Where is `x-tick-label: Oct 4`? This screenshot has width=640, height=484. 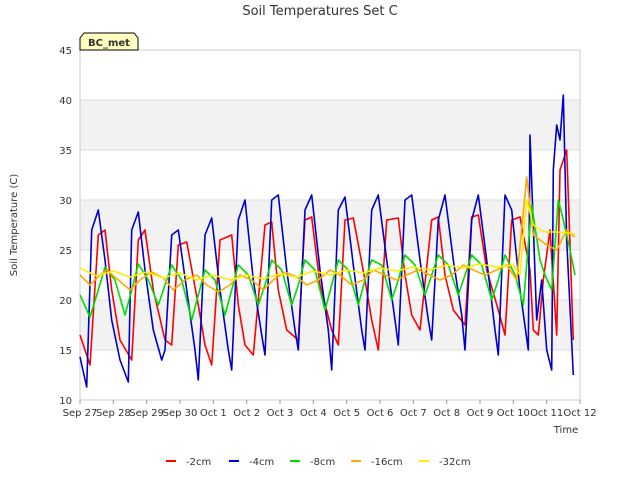
x-tick-label: Oct 4 is located at coordinates (313, 413).